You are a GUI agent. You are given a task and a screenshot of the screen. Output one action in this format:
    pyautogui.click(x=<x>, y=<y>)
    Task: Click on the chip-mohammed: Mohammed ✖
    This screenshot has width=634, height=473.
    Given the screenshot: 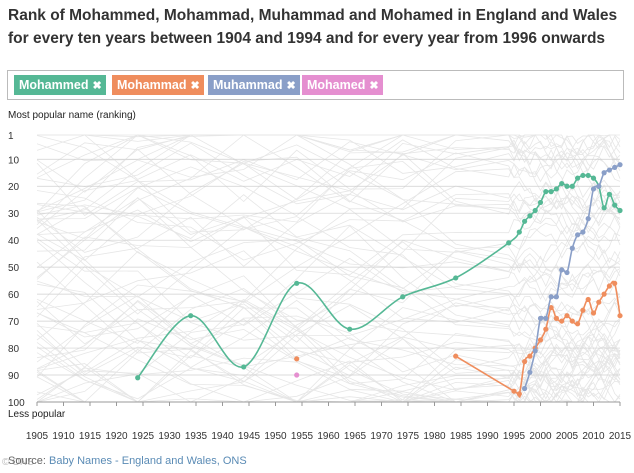 What is the action you would take?
    pyautogui.click(x=60, y=85)
    